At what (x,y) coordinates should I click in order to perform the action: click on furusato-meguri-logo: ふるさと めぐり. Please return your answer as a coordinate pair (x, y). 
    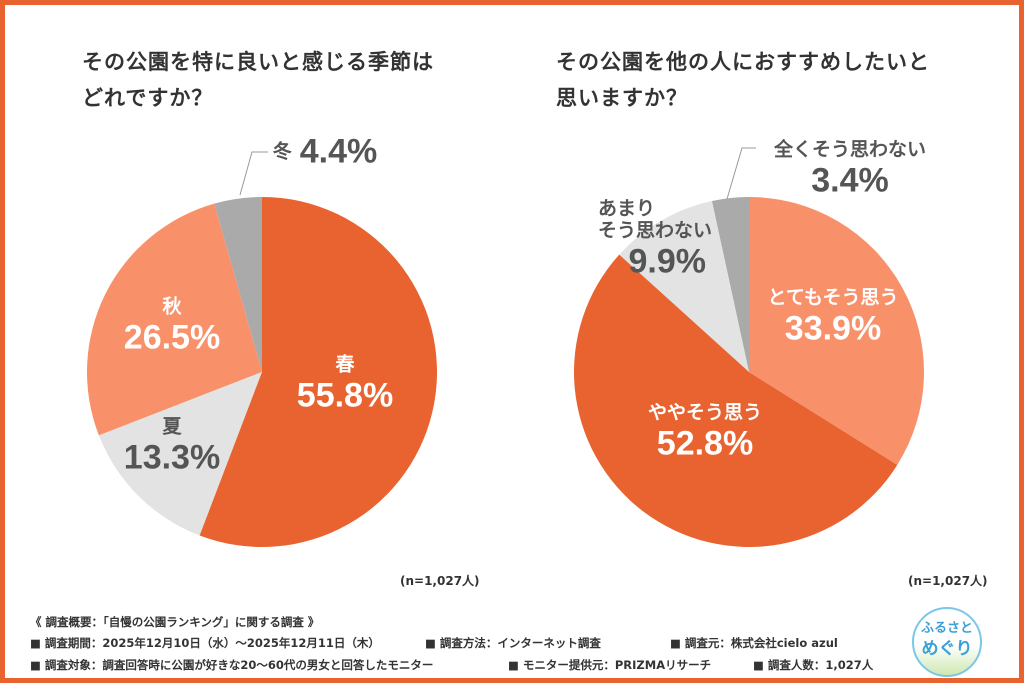
    Looking at the image, I should click on (947, 642).